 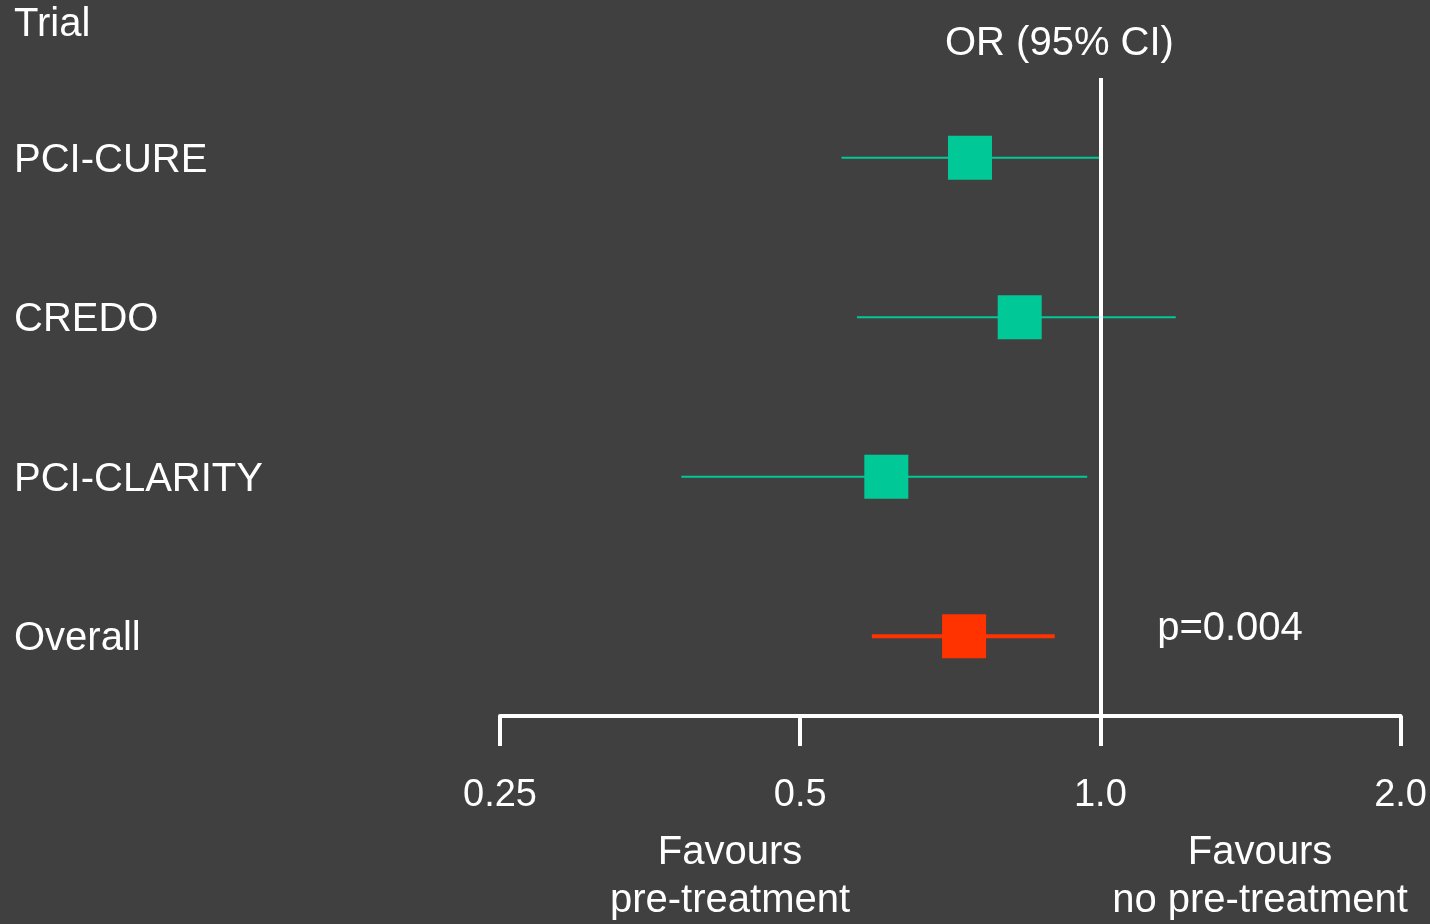 What do you see at coordinates (1100, 793) in the screenshot?
I see `x-tick-label: 1.0` at bounding box center [1100, 793].